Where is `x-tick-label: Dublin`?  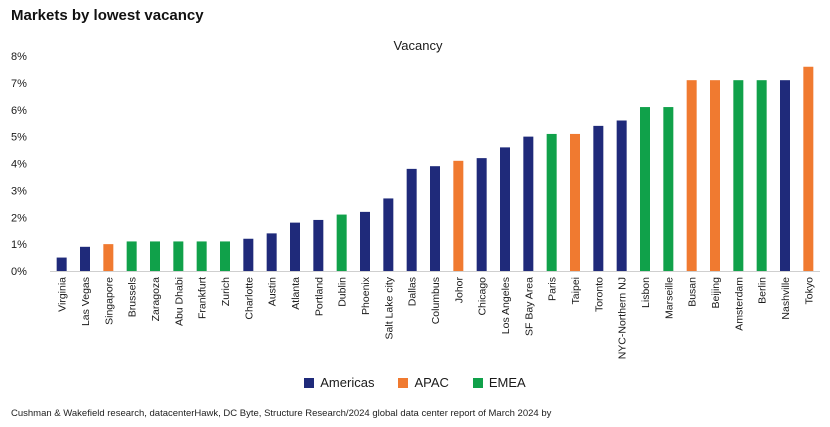
x-tick-label: Dublin is located at coordinates (343, 292).